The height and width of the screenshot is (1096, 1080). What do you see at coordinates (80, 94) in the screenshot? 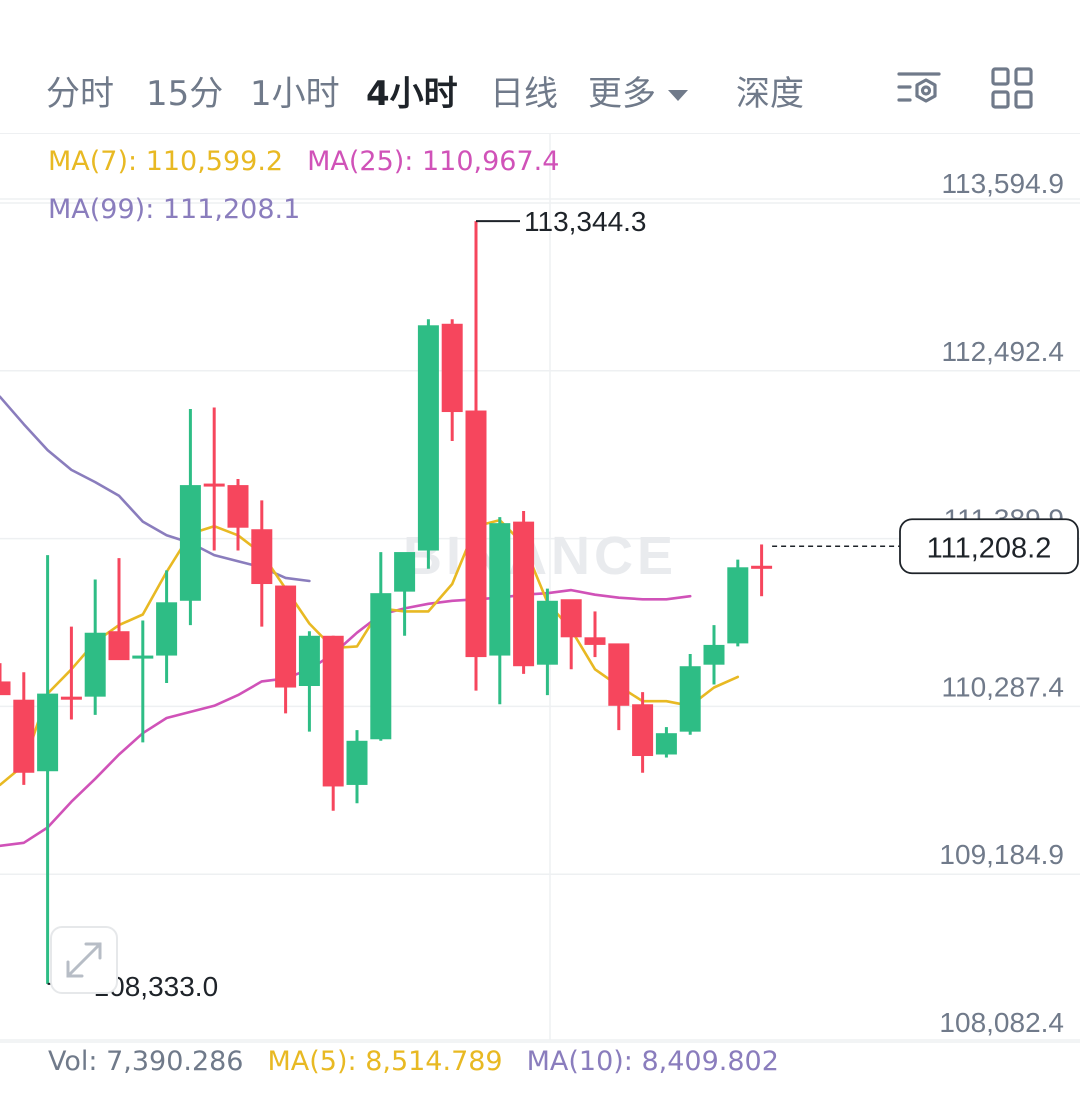
I see `tab-time-sharing: 分时` at bounding box center [80, 94].